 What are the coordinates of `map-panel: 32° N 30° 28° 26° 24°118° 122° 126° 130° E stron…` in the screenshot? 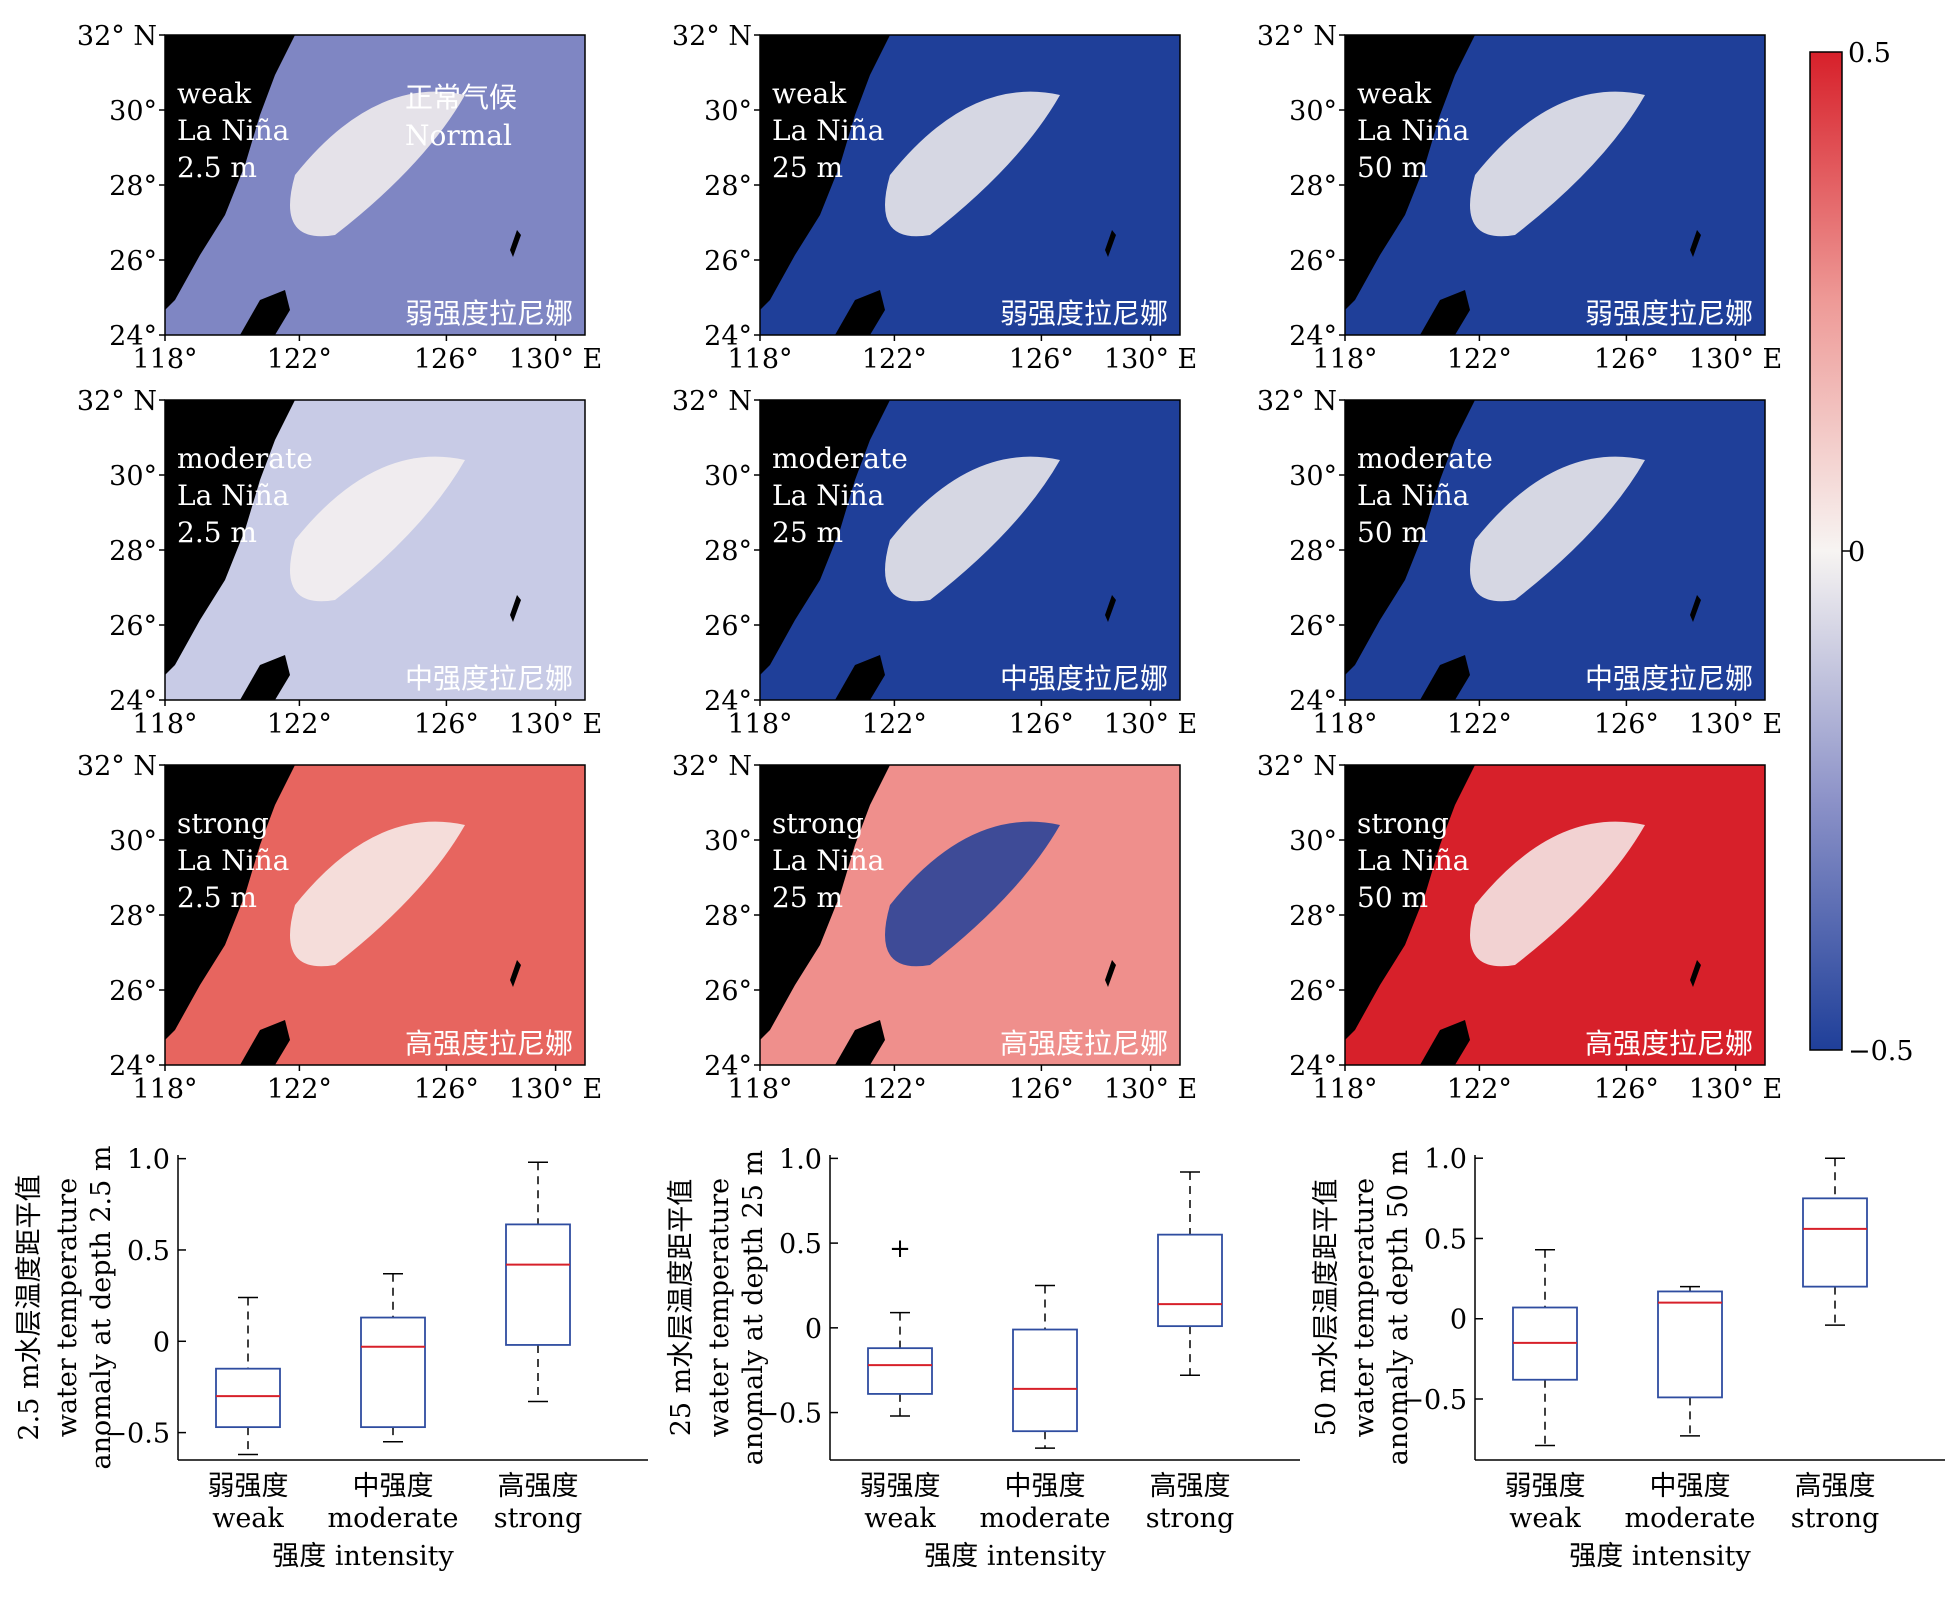 It's located at (934, 928).